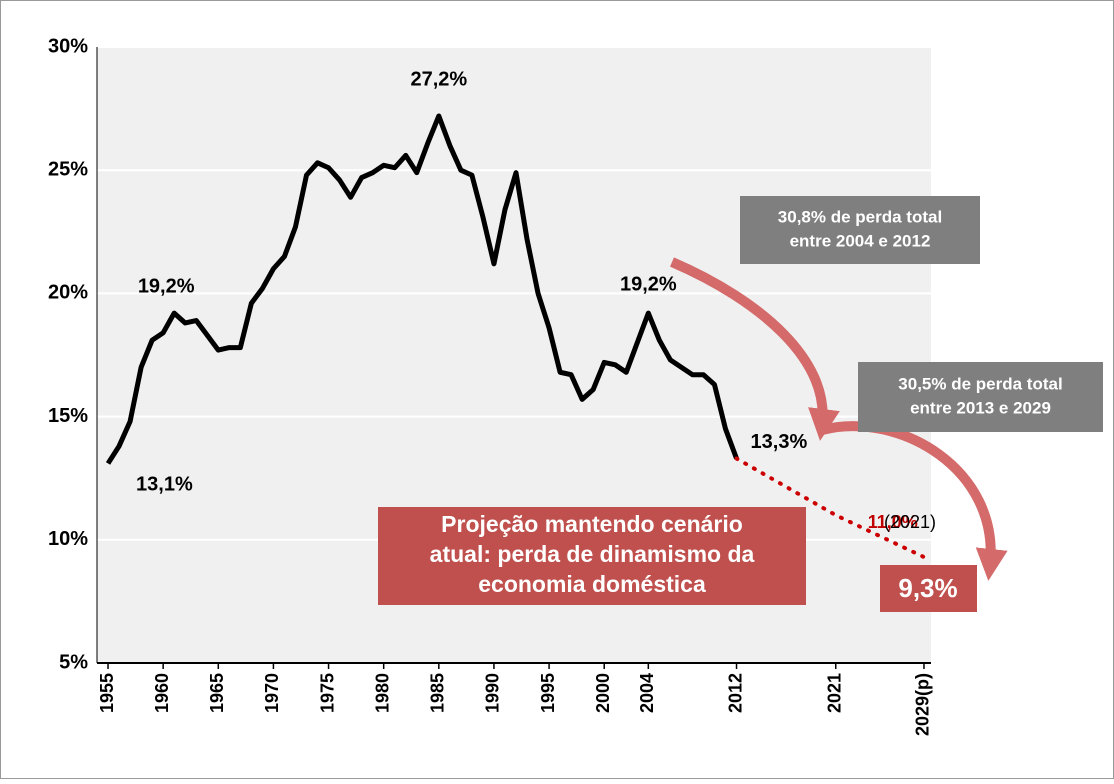  Describe the element at coordinates (68, 416) in the screenshot. I see `y-tick-label: 15%` at that location.